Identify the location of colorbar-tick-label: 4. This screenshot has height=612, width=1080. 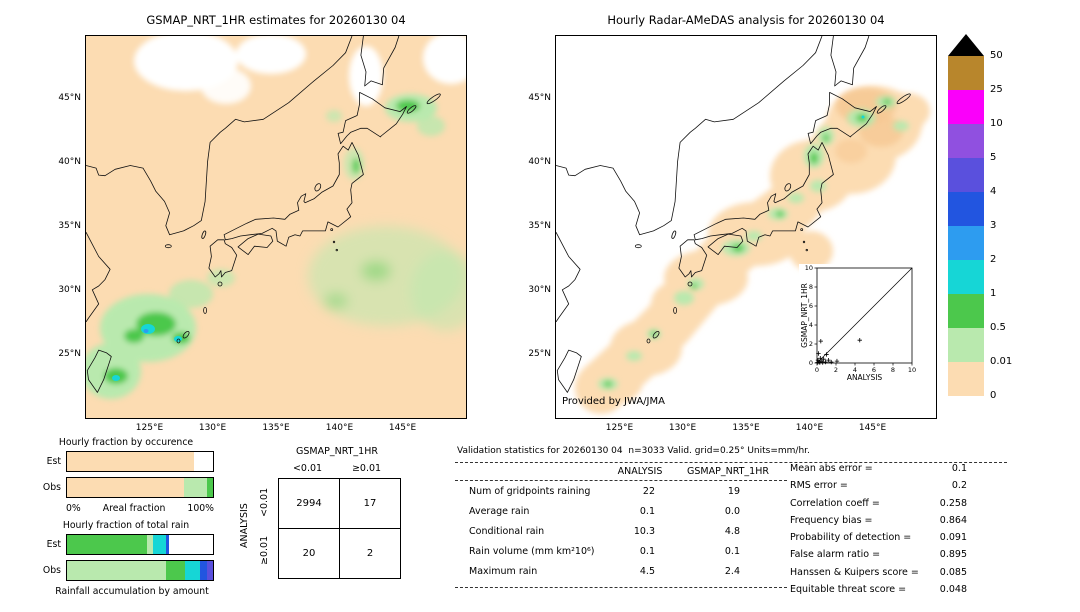
(993, 191).